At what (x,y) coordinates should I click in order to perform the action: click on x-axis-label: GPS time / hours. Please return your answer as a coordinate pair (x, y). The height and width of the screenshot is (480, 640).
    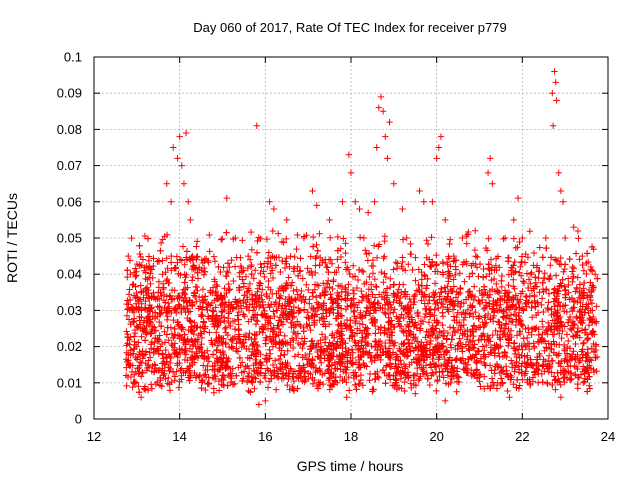
    Looking at the image, I should click on (350, 466).